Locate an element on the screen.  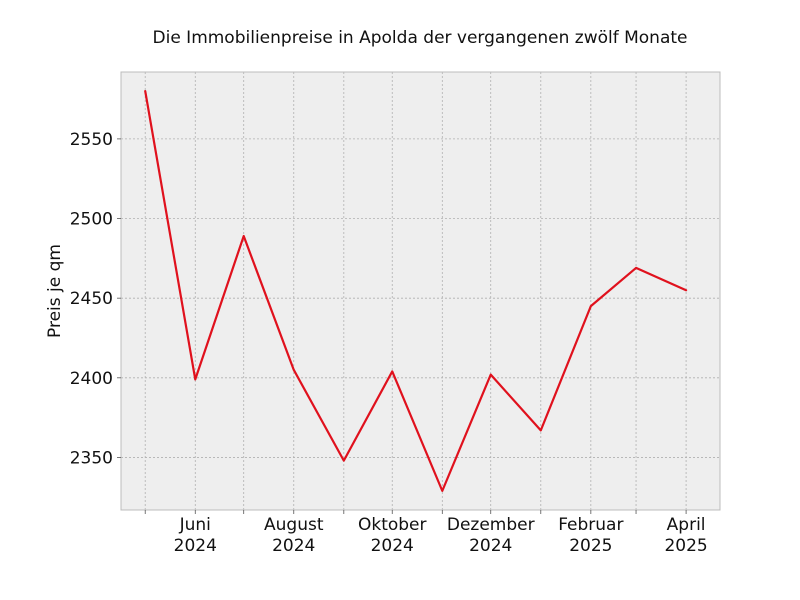
x-tick-label-line: Juni is located at coordinates (195, 525).